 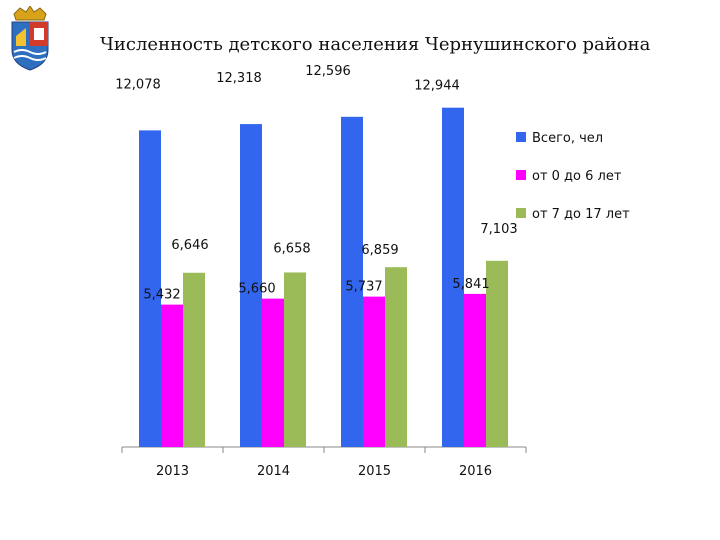 What do you see at coordinates (581, 214) in the screenshot?
I see `legend-label: от 7 до 17 лет` at bounding box center [581, 214].